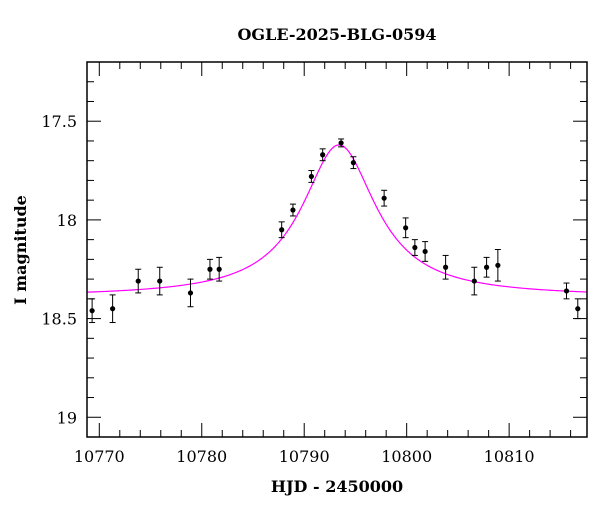 The image size is (600, 512). I want to click on x-tick-label: 10800, so click(406, 456).